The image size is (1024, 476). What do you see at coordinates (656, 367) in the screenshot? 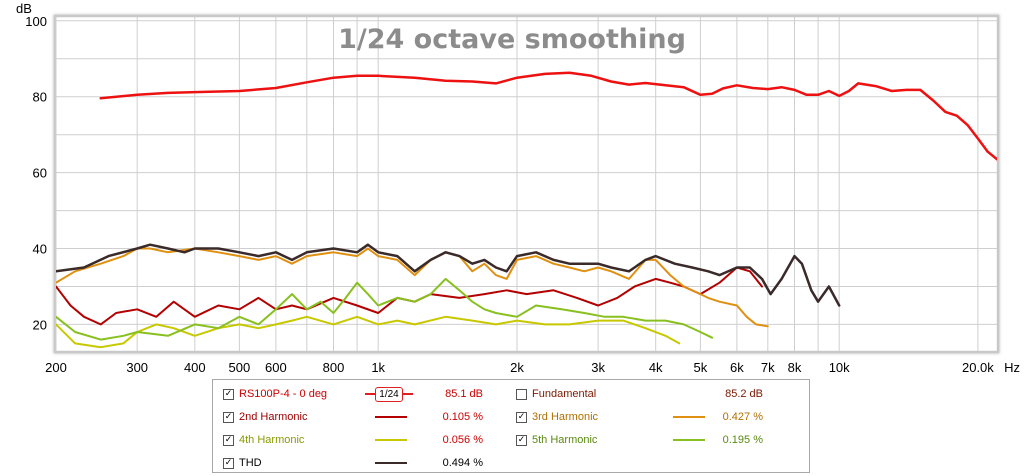
I see `x-tick-label: 4k` at bounding box center [656, 367].